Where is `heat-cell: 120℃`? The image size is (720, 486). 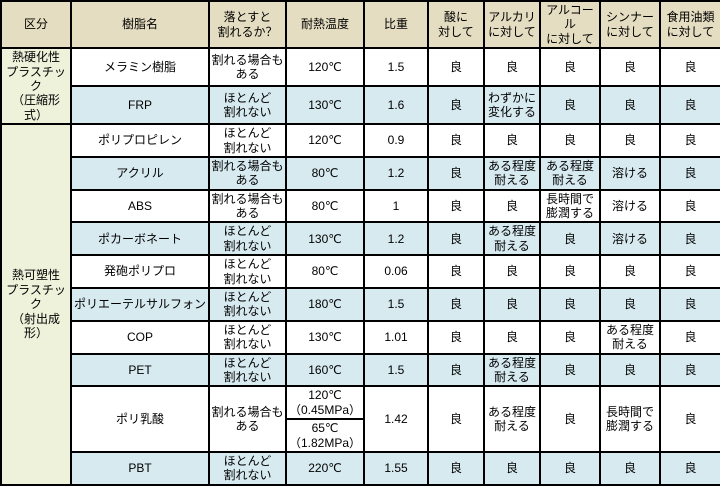
heat-cell: 120℃ is located at coordinates (325, 67).